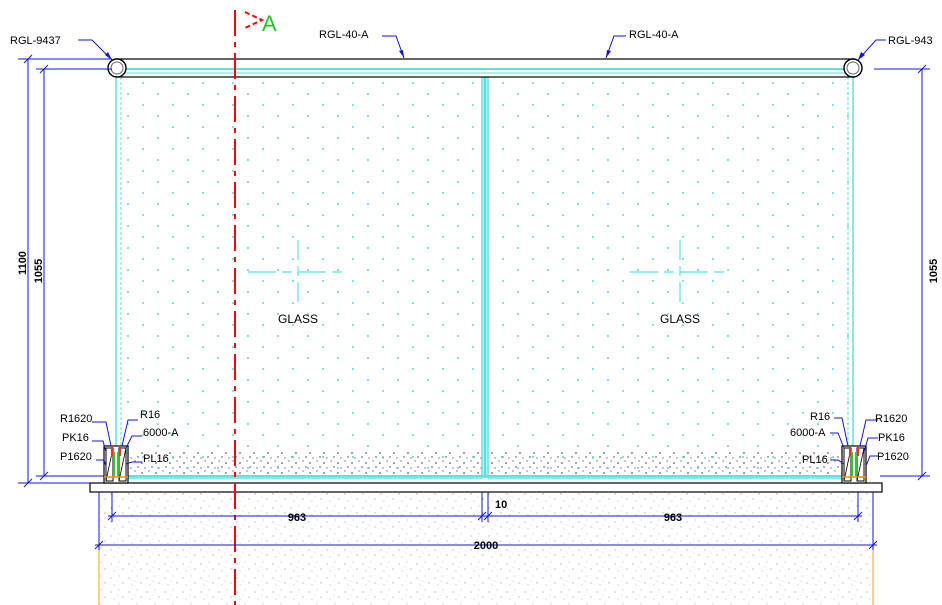  Describe the element at coordinates (486, 487) in the screenshot. I see `floor-plate` at that location.